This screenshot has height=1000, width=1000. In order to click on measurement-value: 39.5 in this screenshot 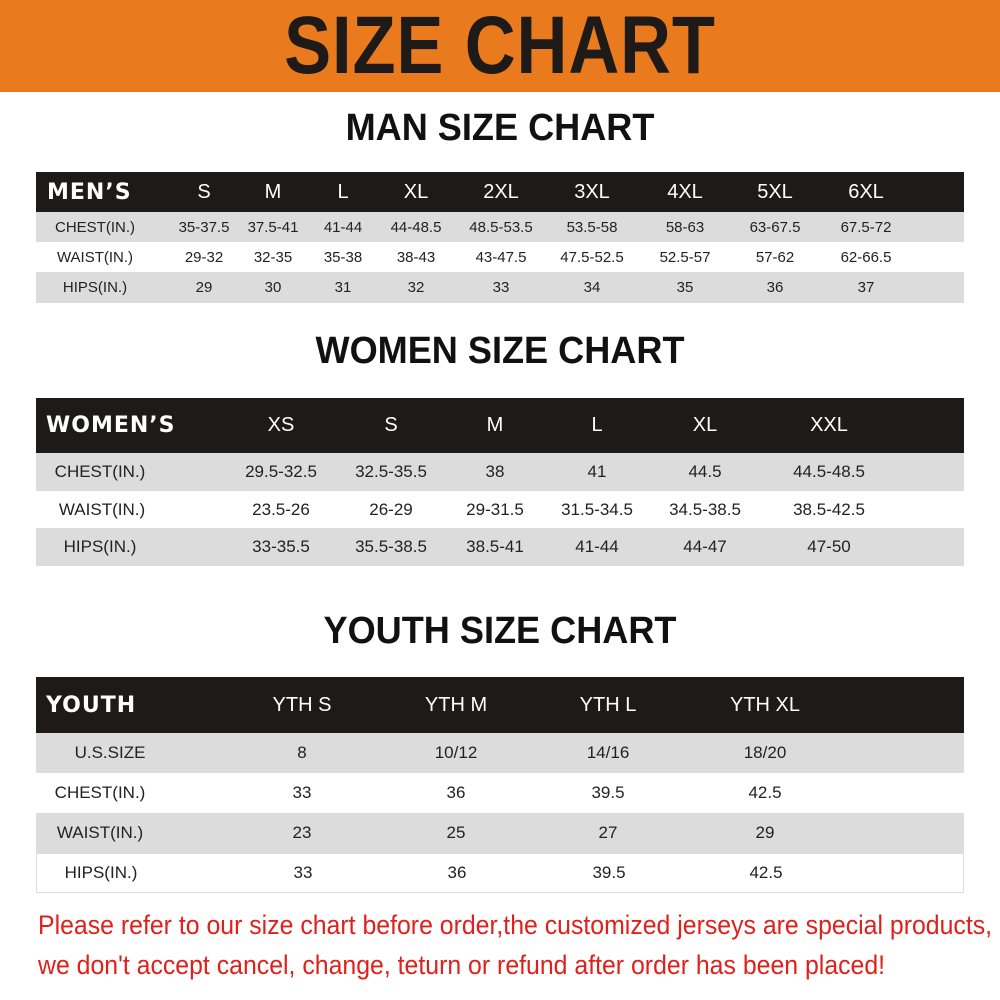, I will do `click(608, 792)`.